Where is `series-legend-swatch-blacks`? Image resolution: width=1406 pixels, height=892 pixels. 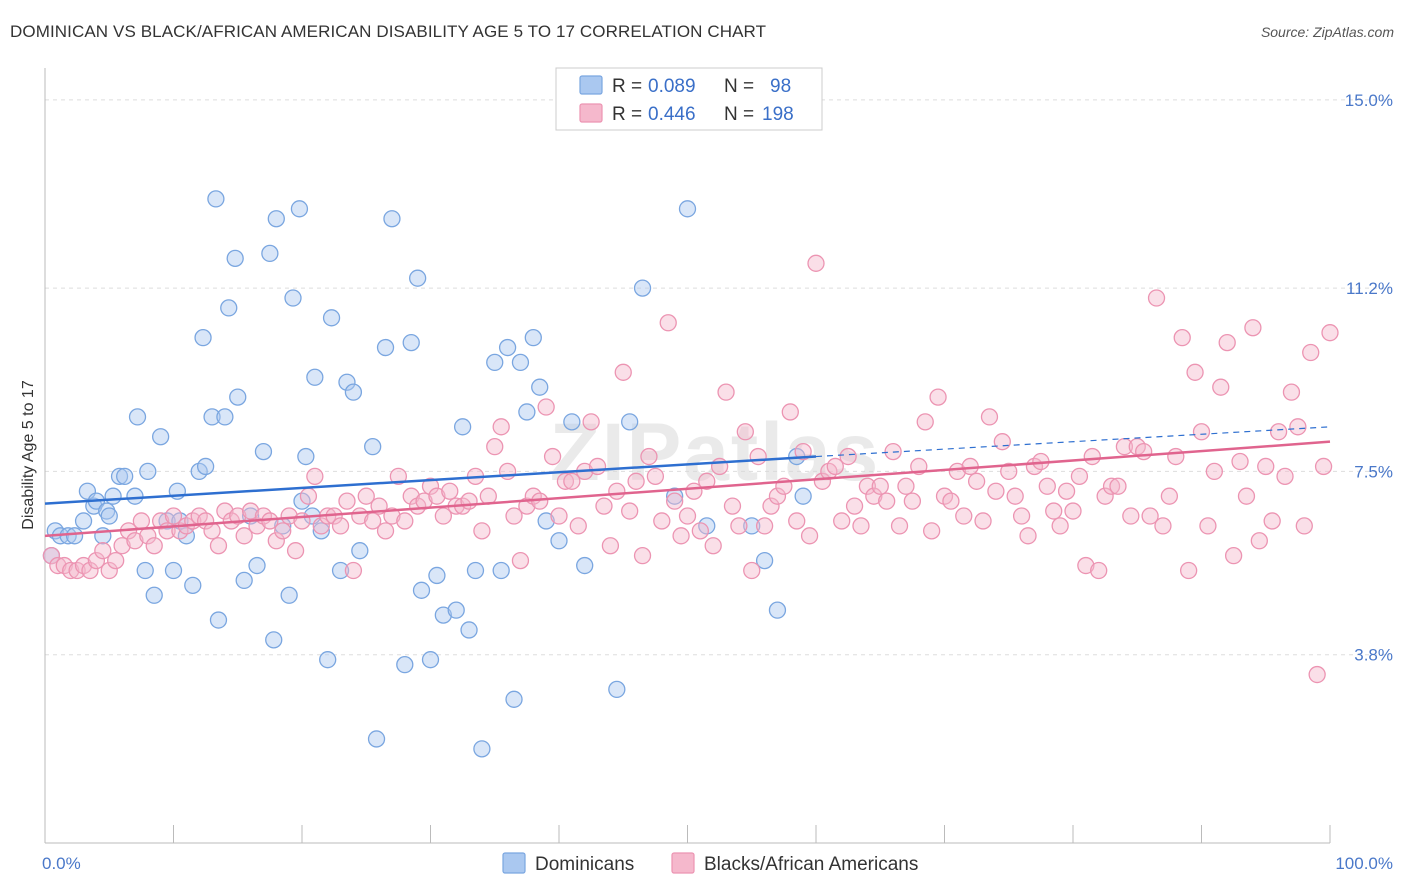
series-legend-swatch-blacks is located at coordinates (683, 863).